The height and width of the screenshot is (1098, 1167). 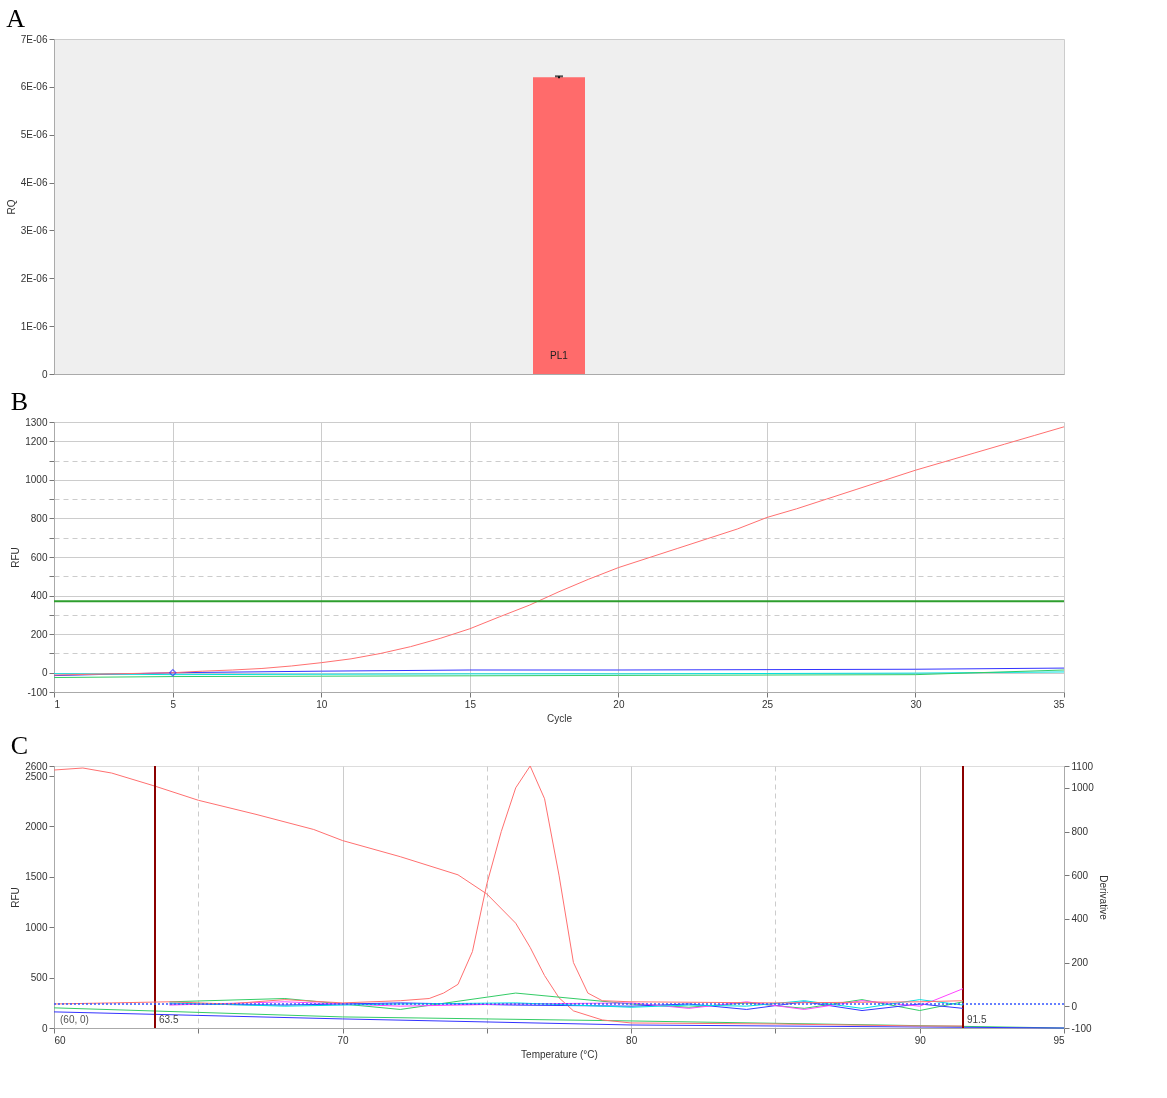 I want to click on y-tick-label: 2500, so click(x=36, y=776).